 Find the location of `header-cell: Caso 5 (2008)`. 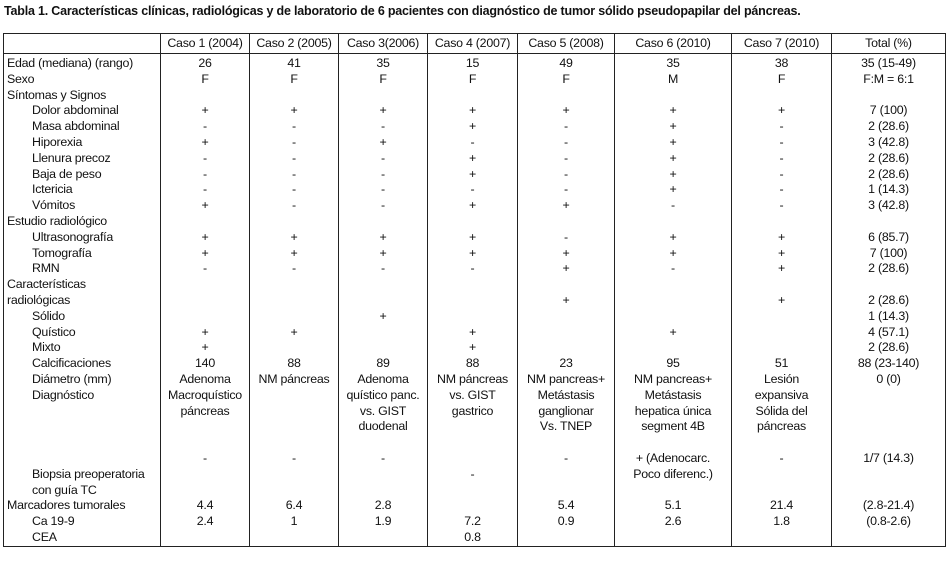

header-cell: Caso 5 (2008) is located at coordinates (566, 43).